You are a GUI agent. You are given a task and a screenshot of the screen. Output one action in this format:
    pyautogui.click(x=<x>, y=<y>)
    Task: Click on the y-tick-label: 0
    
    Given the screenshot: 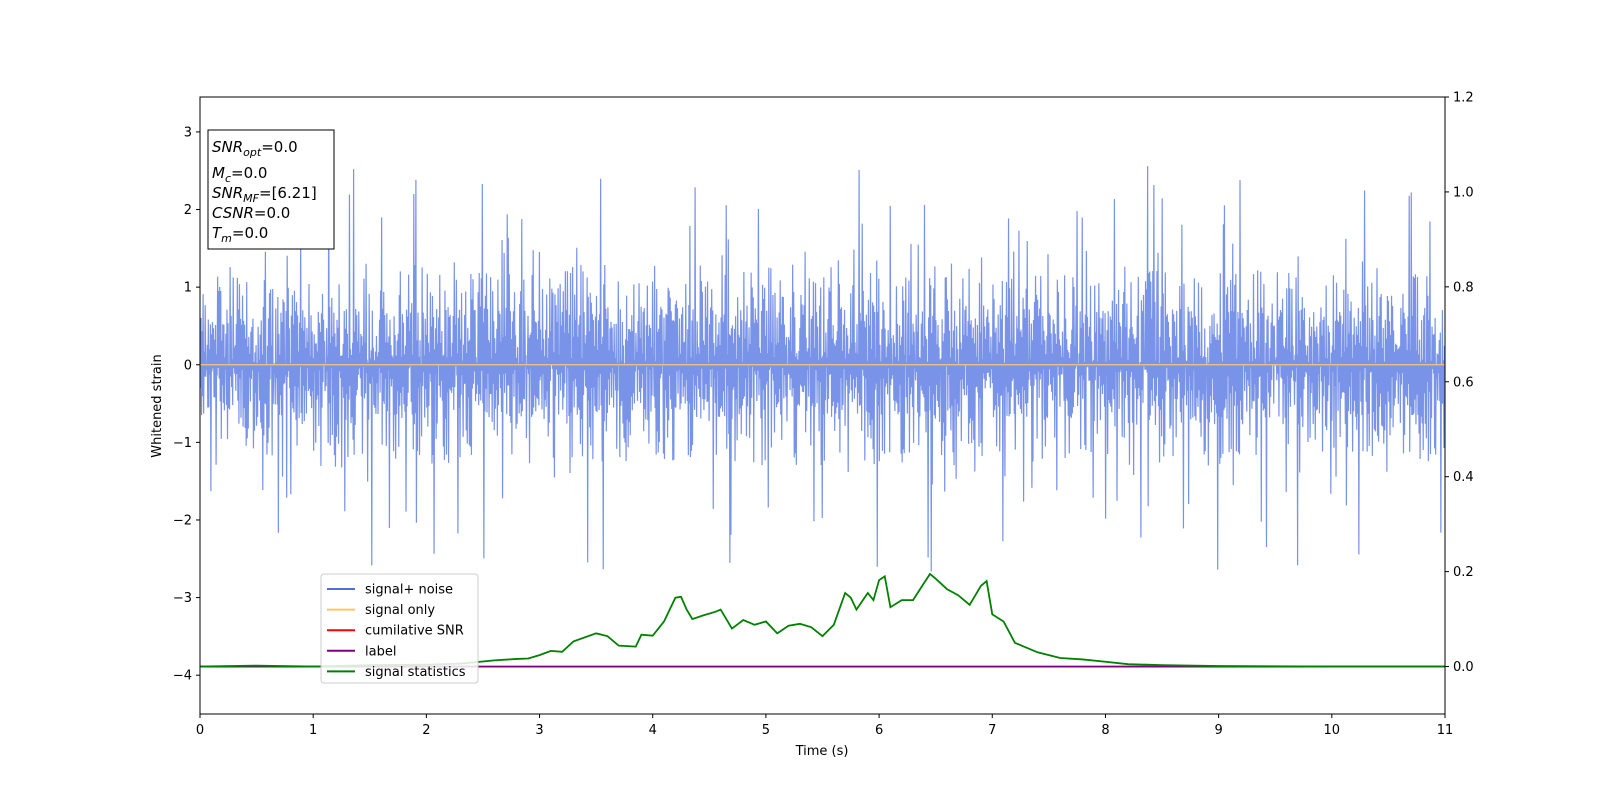 What is the action you would take?
    pyautogui.click(x=188, y=365)
    